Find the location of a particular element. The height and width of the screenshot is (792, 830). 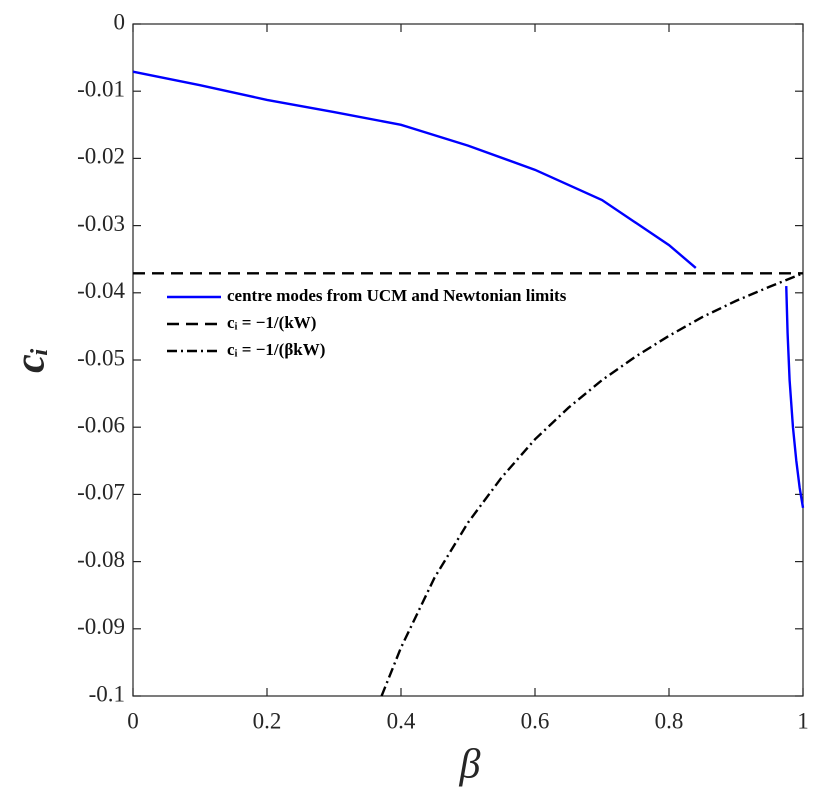

y-tick-label: -0.03 is located at coordinates (101, 223).